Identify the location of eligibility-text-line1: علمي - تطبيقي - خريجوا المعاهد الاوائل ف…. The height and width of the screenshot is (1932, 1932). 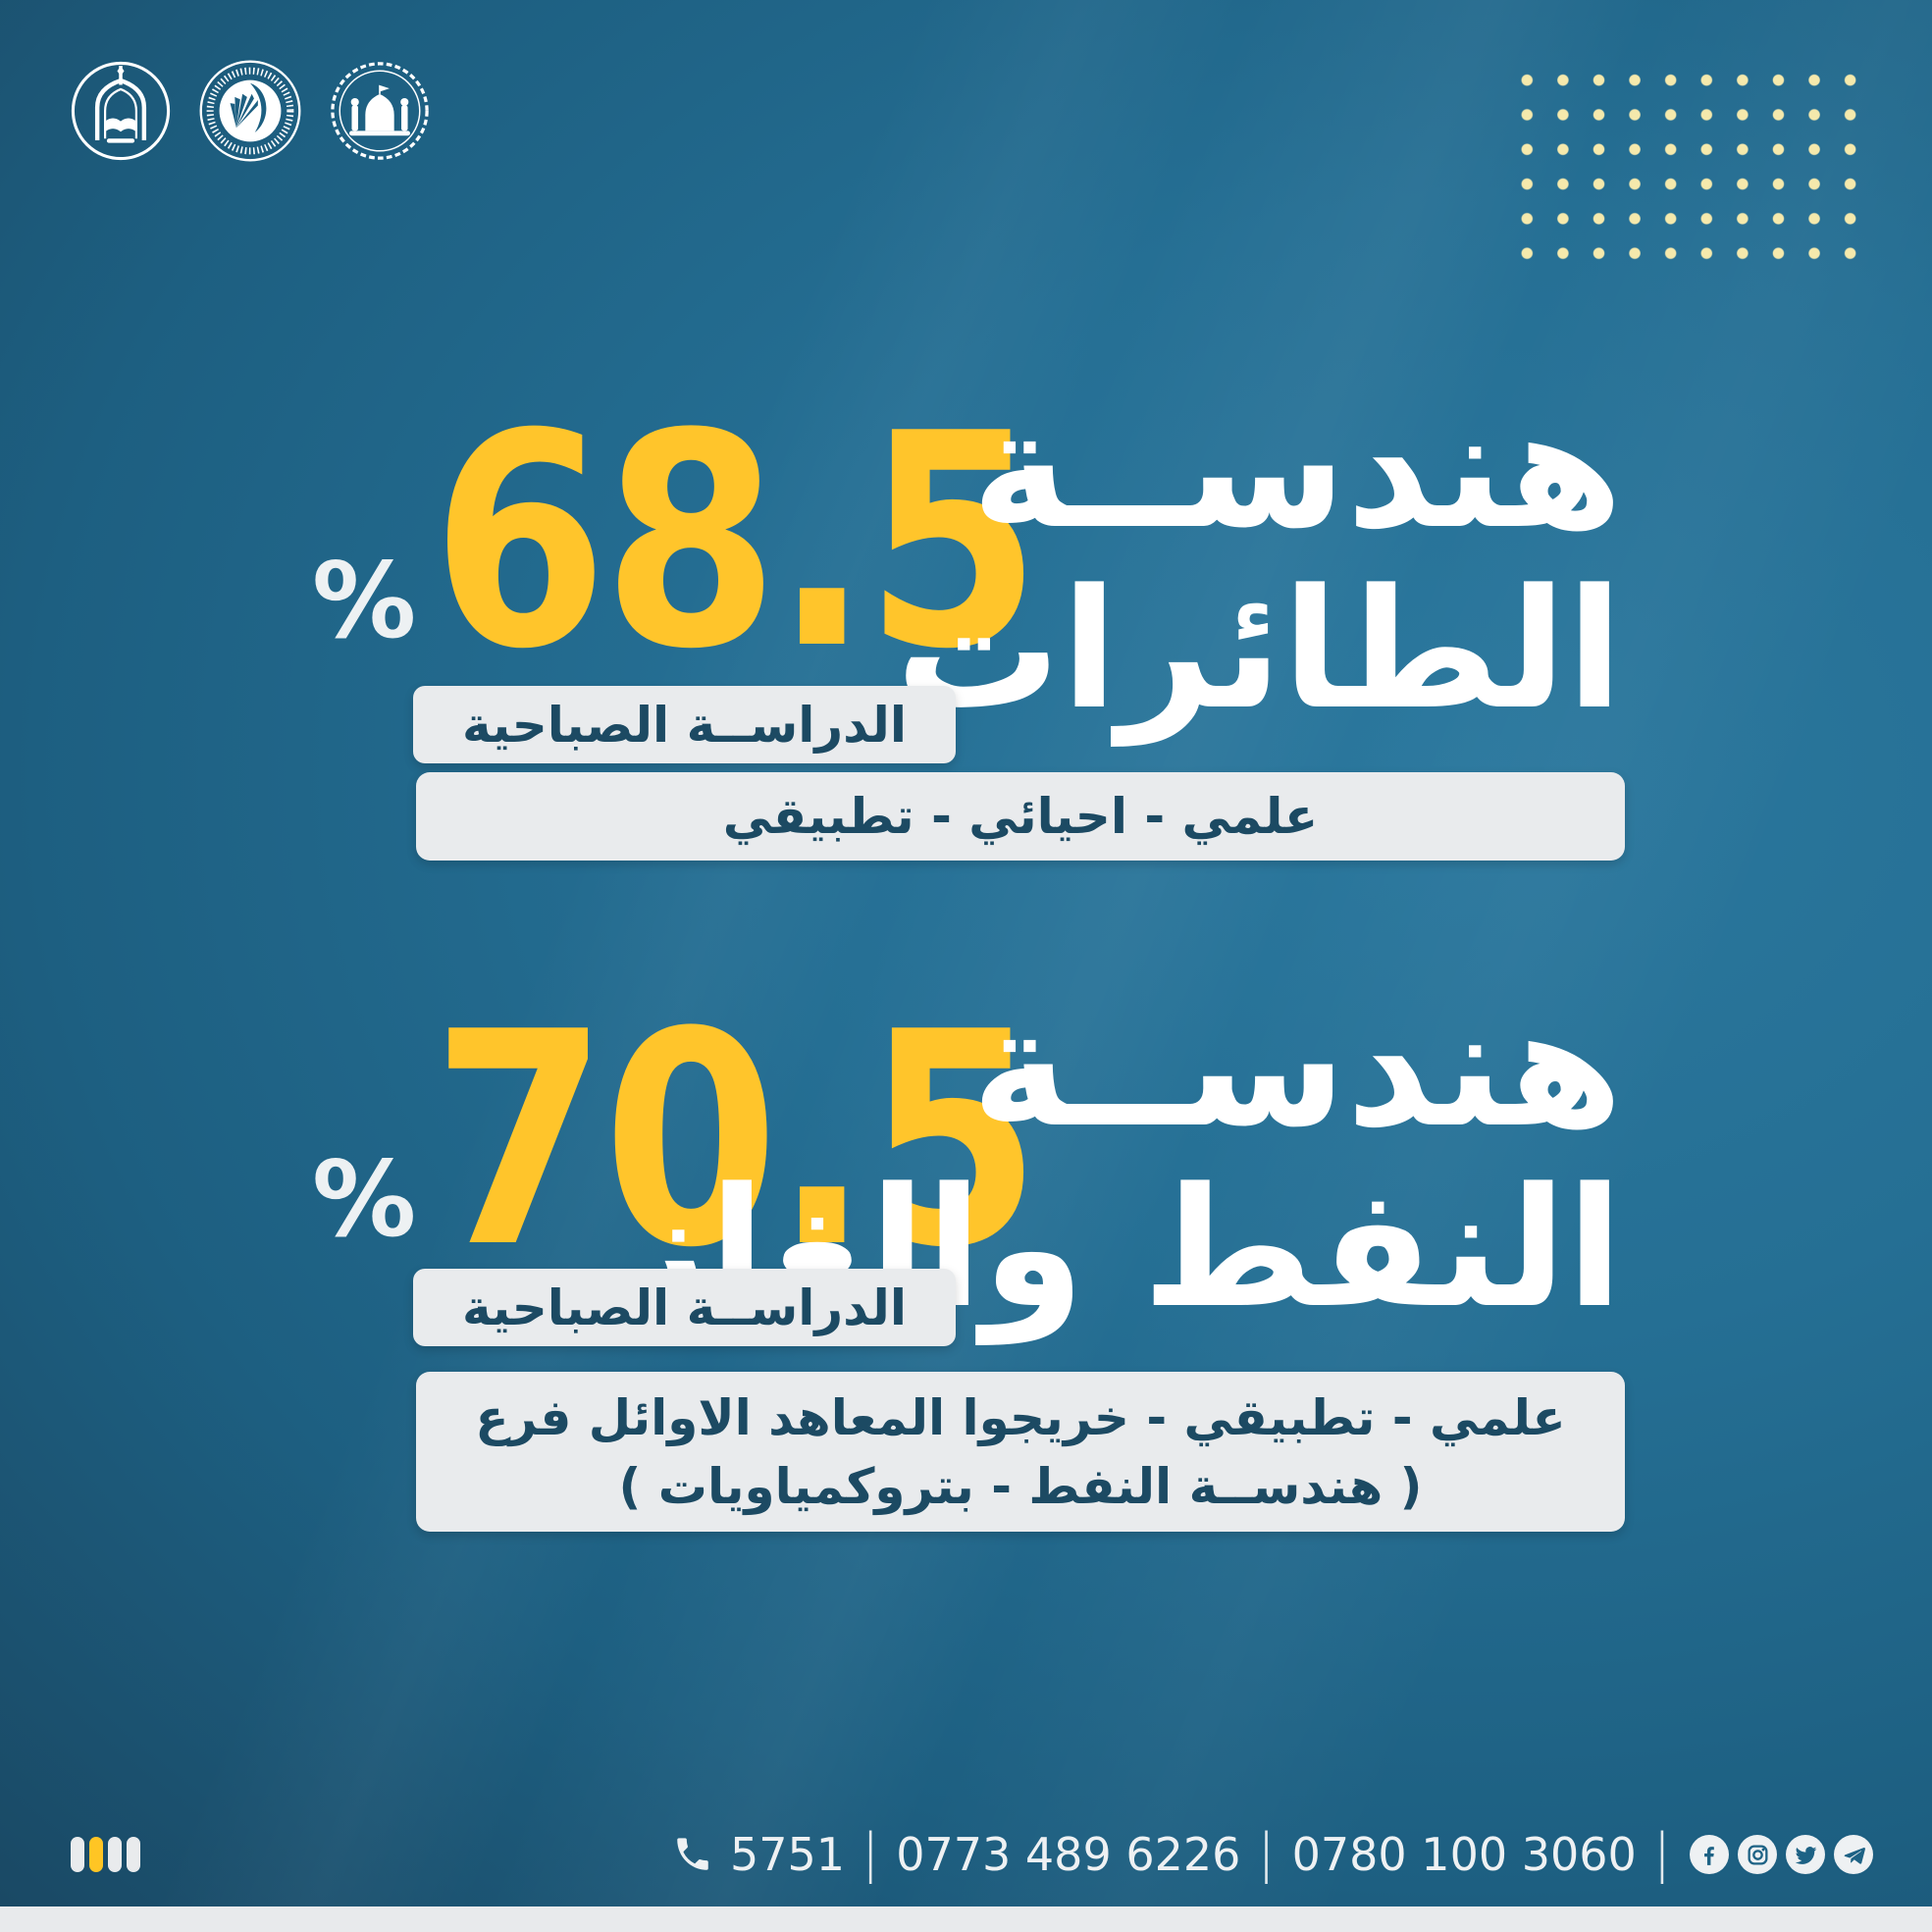
(1020, 1417).